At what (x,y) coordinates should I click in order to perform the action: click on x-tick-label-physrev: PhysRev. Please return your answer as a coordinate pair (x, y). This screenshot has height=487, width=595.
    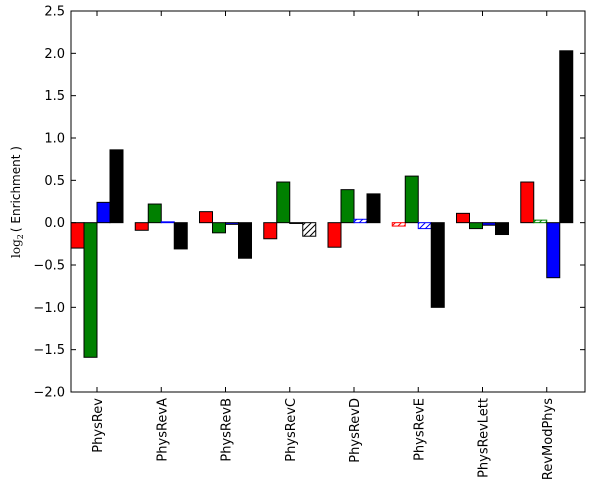
    Looking at the image, I should click on (98, 425).